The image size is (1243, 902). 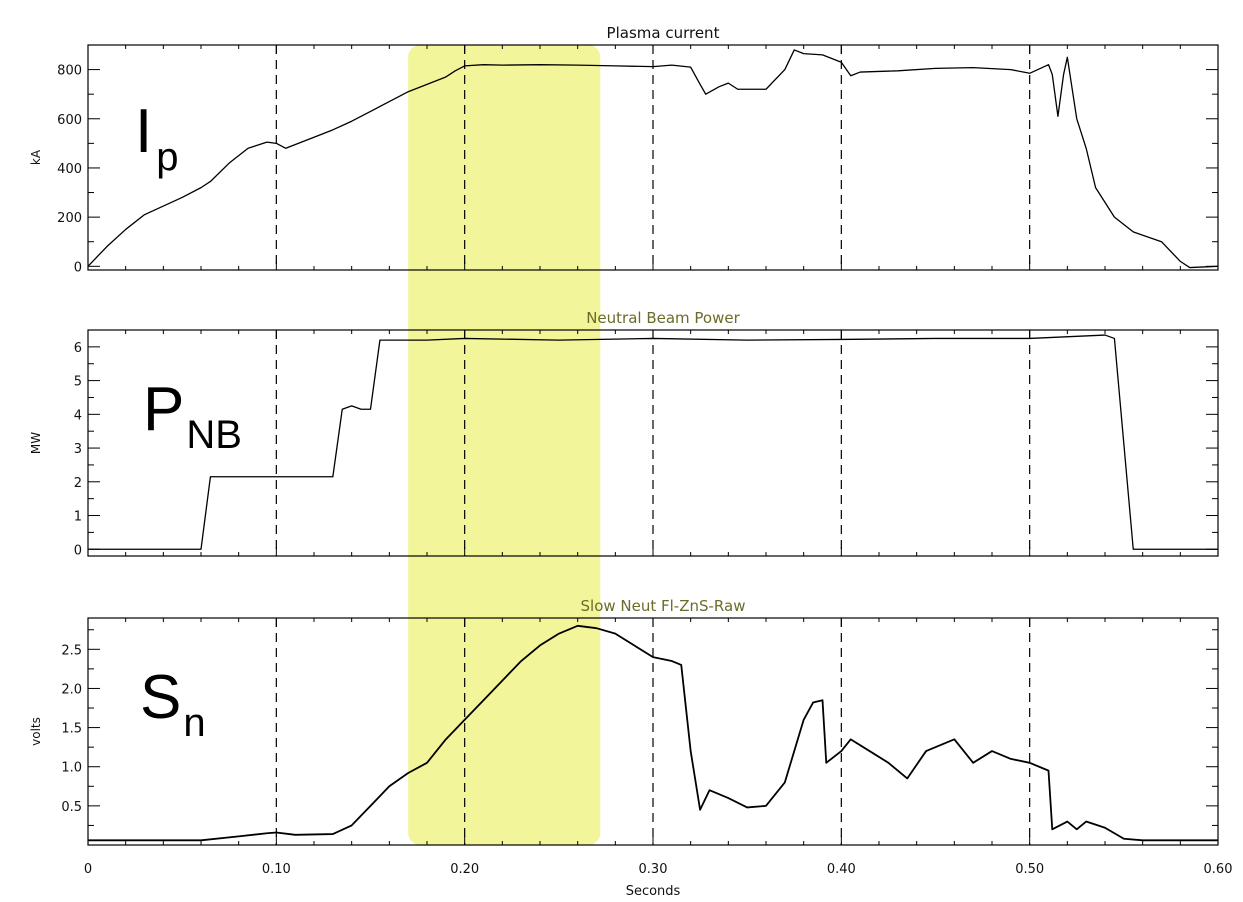 What do you see at coordinates (69, 169) in the screenshot?
I see `y-tick-label: 400` at bounding box center [69, 169].